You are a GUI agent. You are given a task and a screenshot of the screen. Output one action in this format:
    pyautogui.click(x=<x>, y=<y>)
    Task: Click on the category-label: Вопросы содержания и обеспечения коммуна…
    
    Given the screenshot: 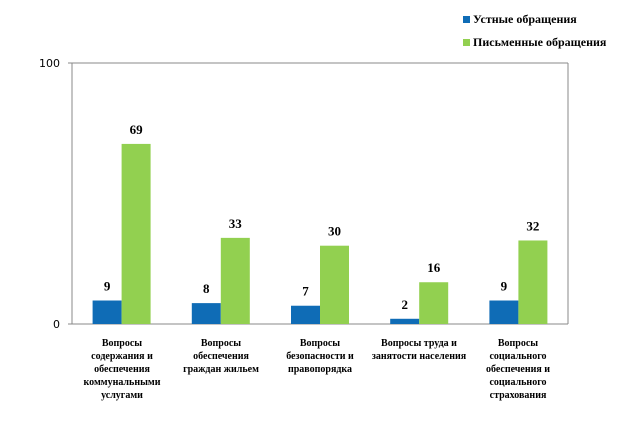 What is the action you would take?
    pyautogui.click(x=122, y=369)
    